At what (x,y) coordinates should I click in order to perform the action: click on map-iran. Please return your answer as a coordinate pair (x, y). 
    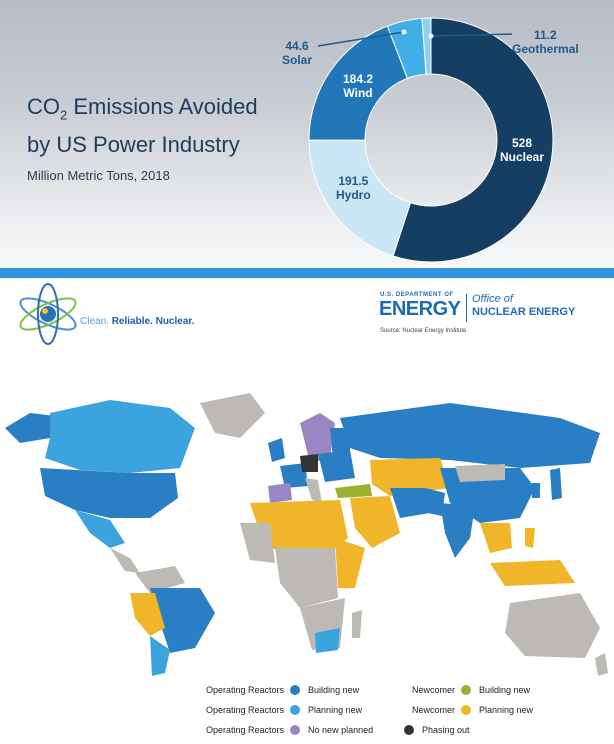
    Looking at the image, I should click on (410, 503).